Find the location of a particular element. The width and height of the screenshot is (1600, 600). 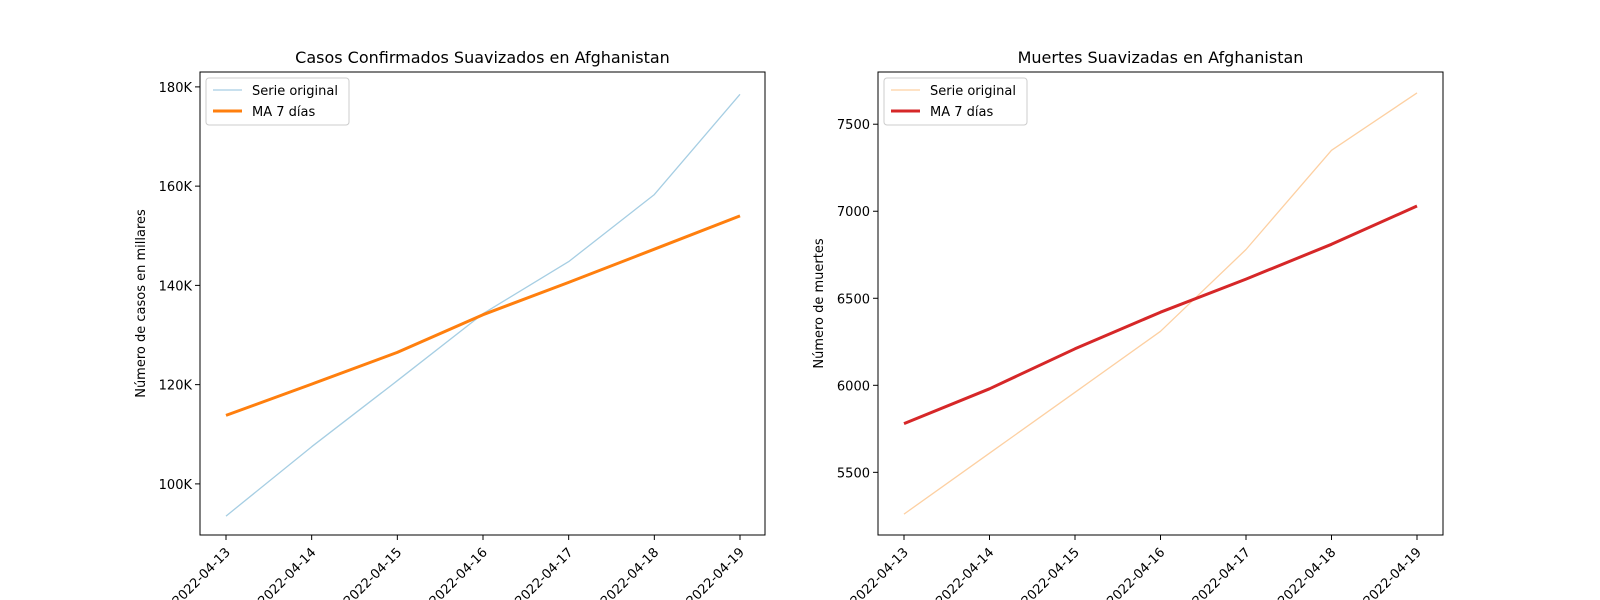

y-axis-label: Número de muertes is located at coordinates (819, 303).